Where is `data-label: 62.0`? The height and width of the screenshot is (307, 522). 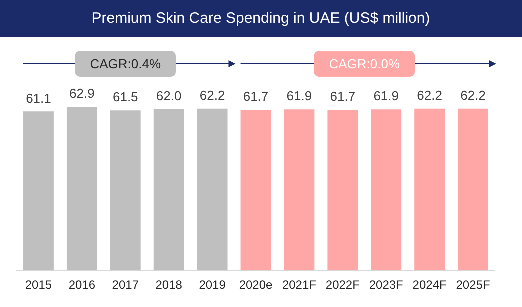 data-label: 62.0 is located at coordinates (169, 96).